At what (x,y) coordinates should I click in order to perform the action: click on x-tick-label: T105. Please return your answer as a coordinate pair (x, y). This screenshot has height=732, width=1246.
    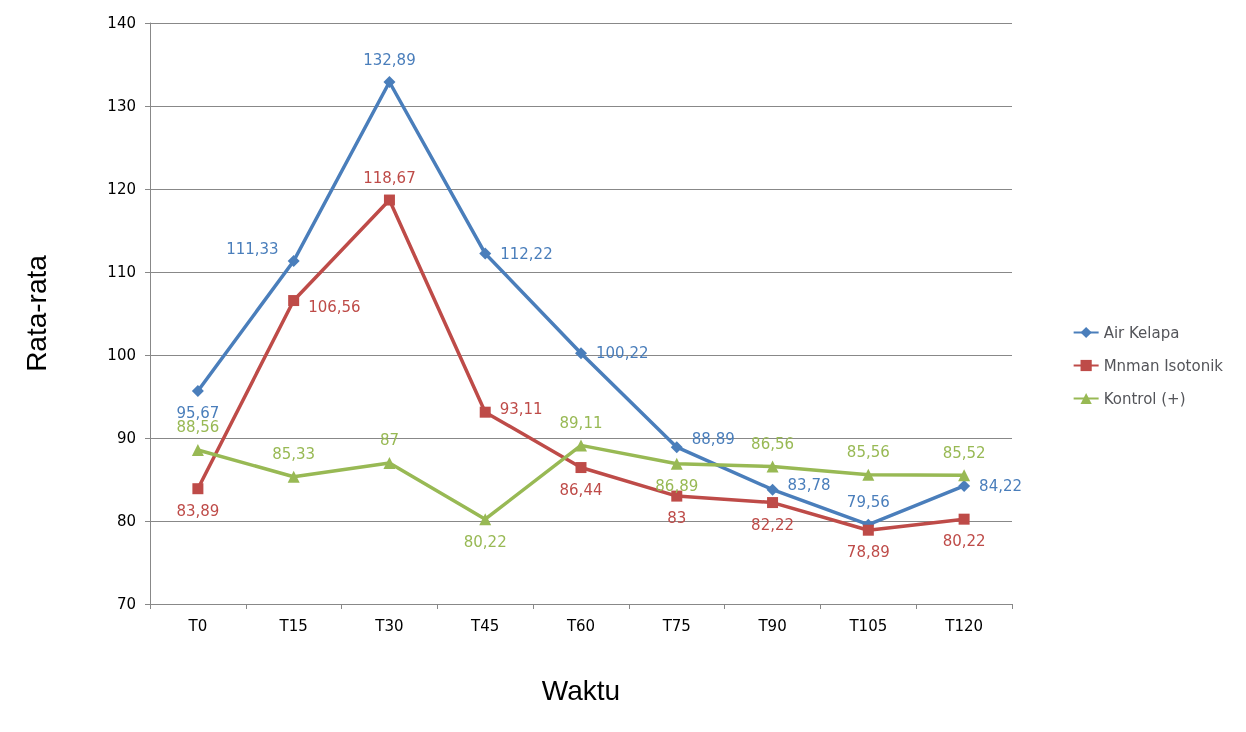
    Looking at the image, I should click on (868, 625).